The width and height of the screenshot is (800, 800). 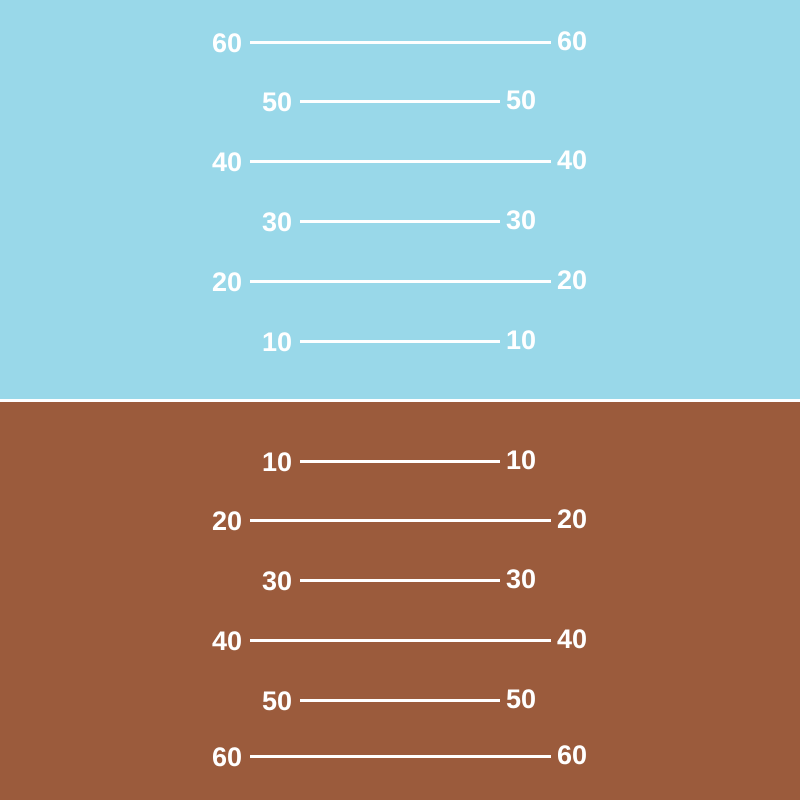 I want to click on pitch-up-10-left-label: 10, so click(x=276, y=342).